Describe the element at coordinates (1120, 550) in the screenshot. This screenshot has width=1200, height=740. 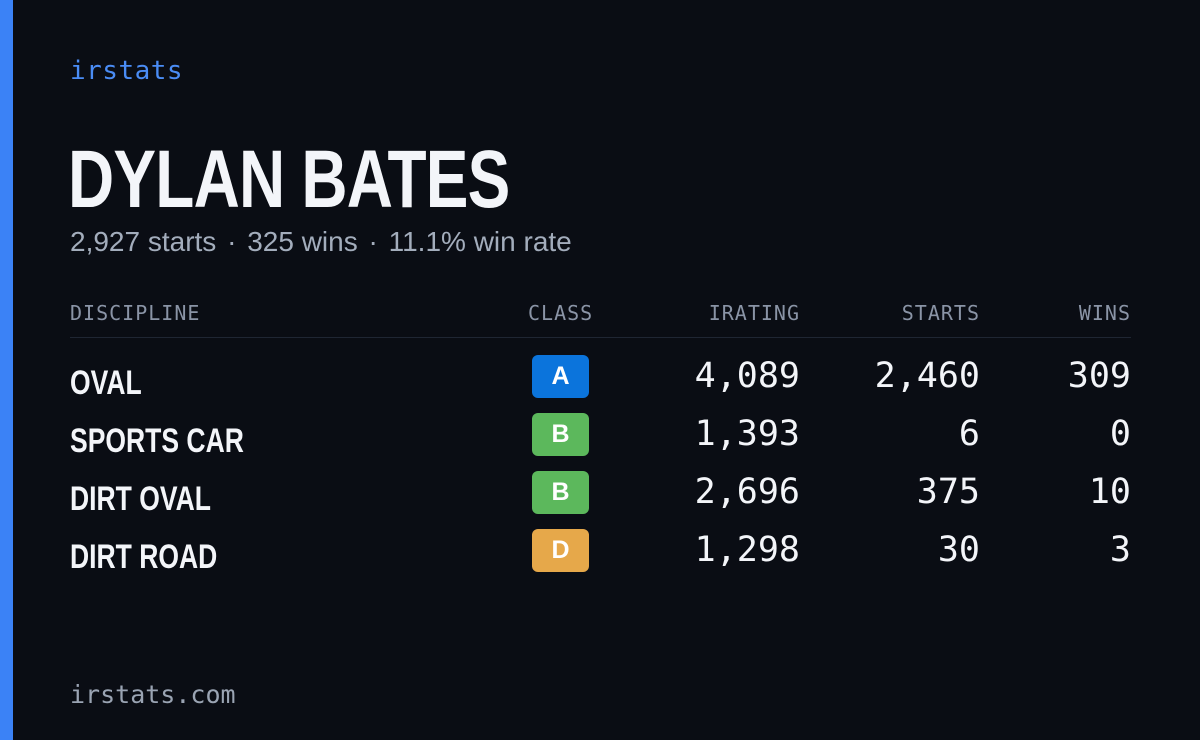
I see `wins-value: 3` at that location.